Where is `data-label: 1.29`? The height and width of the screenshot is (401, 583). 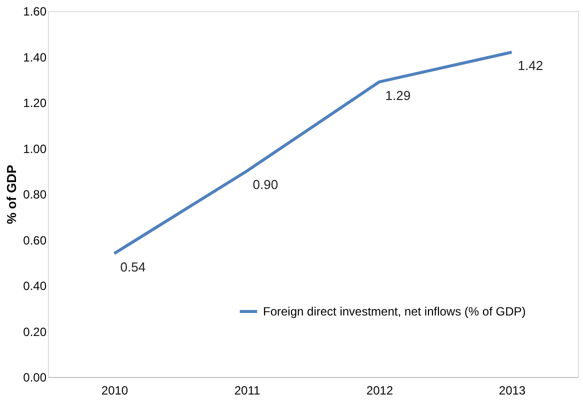
data-label: 1.29 is located at coordinates (398, 95).